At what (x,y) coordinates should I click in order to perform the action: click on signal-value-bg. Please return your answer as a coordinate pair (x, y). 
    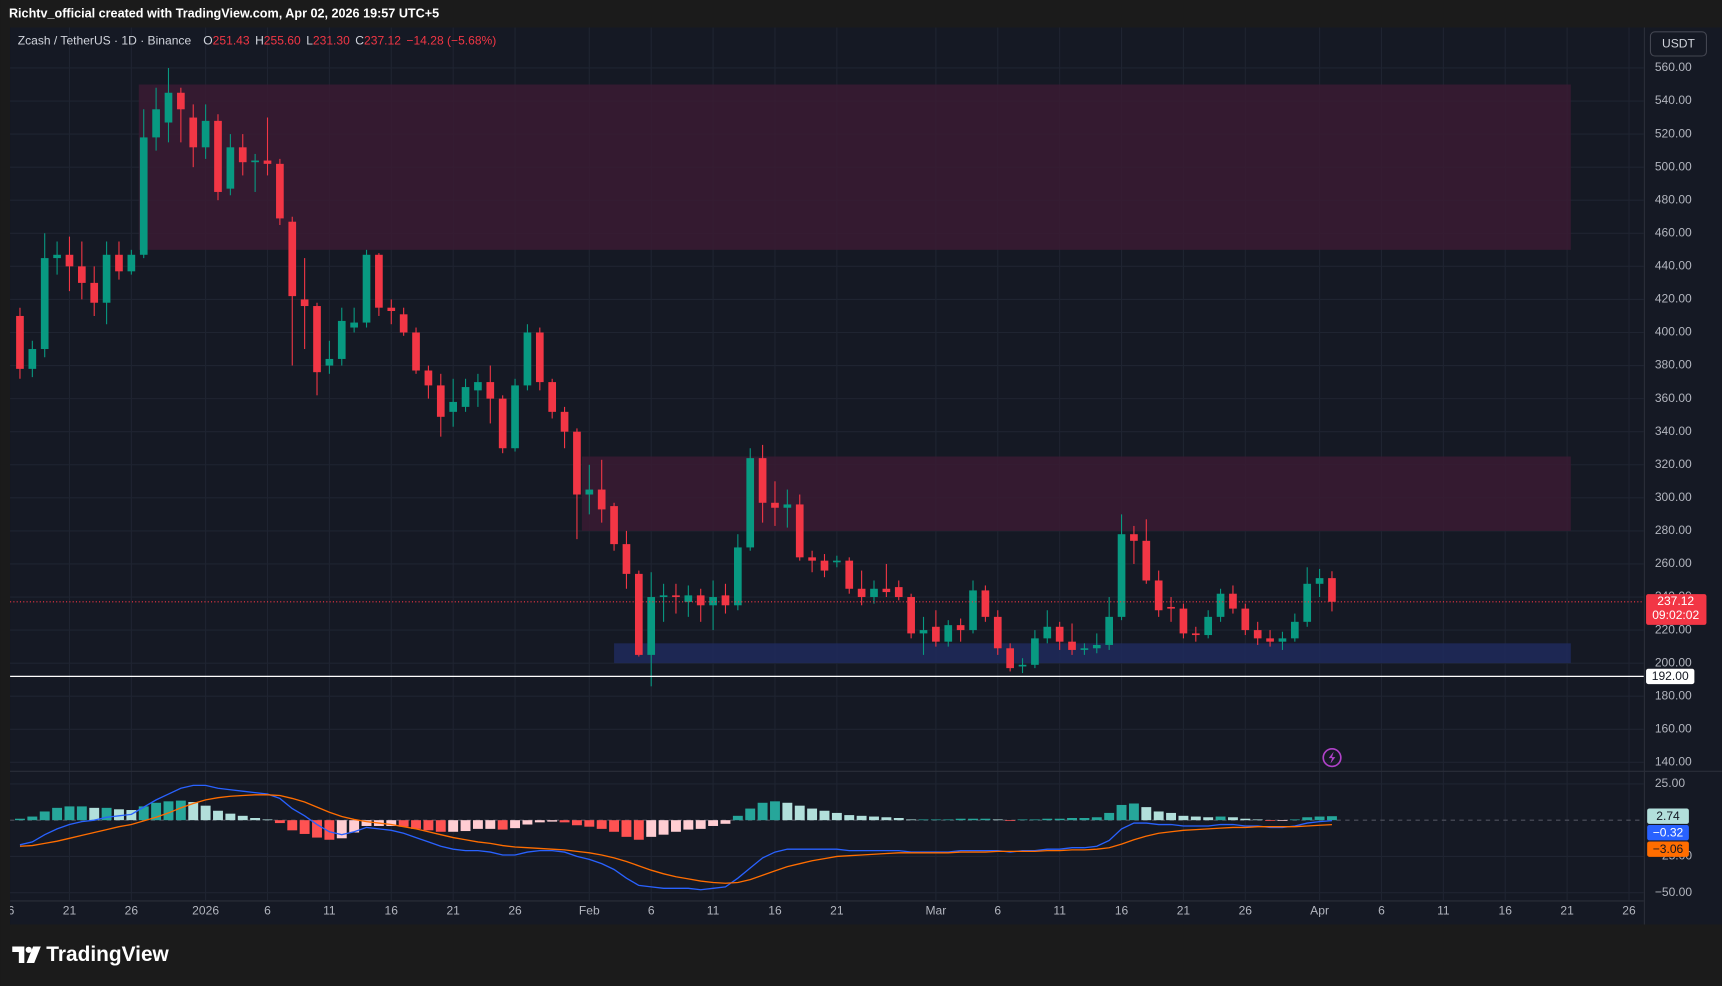
    Looking at the image, I should click on (1668, 849).